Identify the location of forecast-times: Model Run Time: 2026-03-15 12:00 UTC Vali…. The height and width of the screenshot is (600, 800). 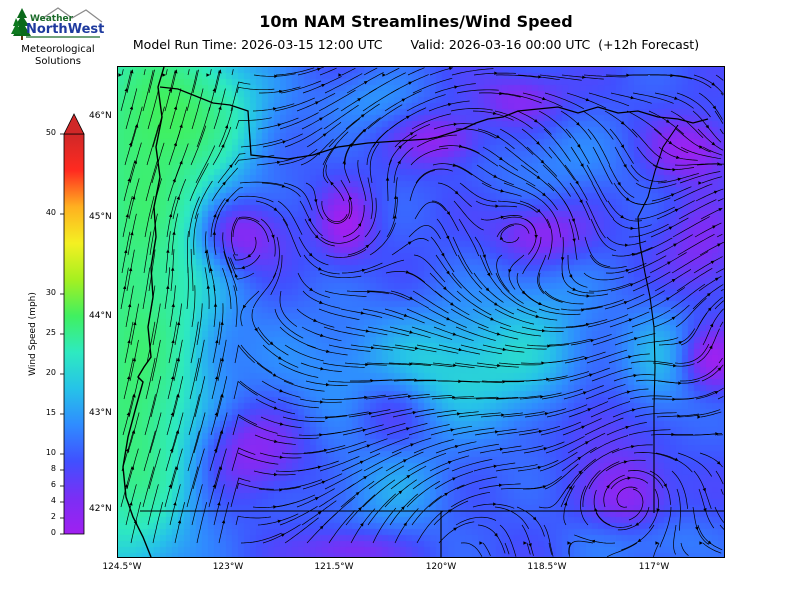
(400, 44).